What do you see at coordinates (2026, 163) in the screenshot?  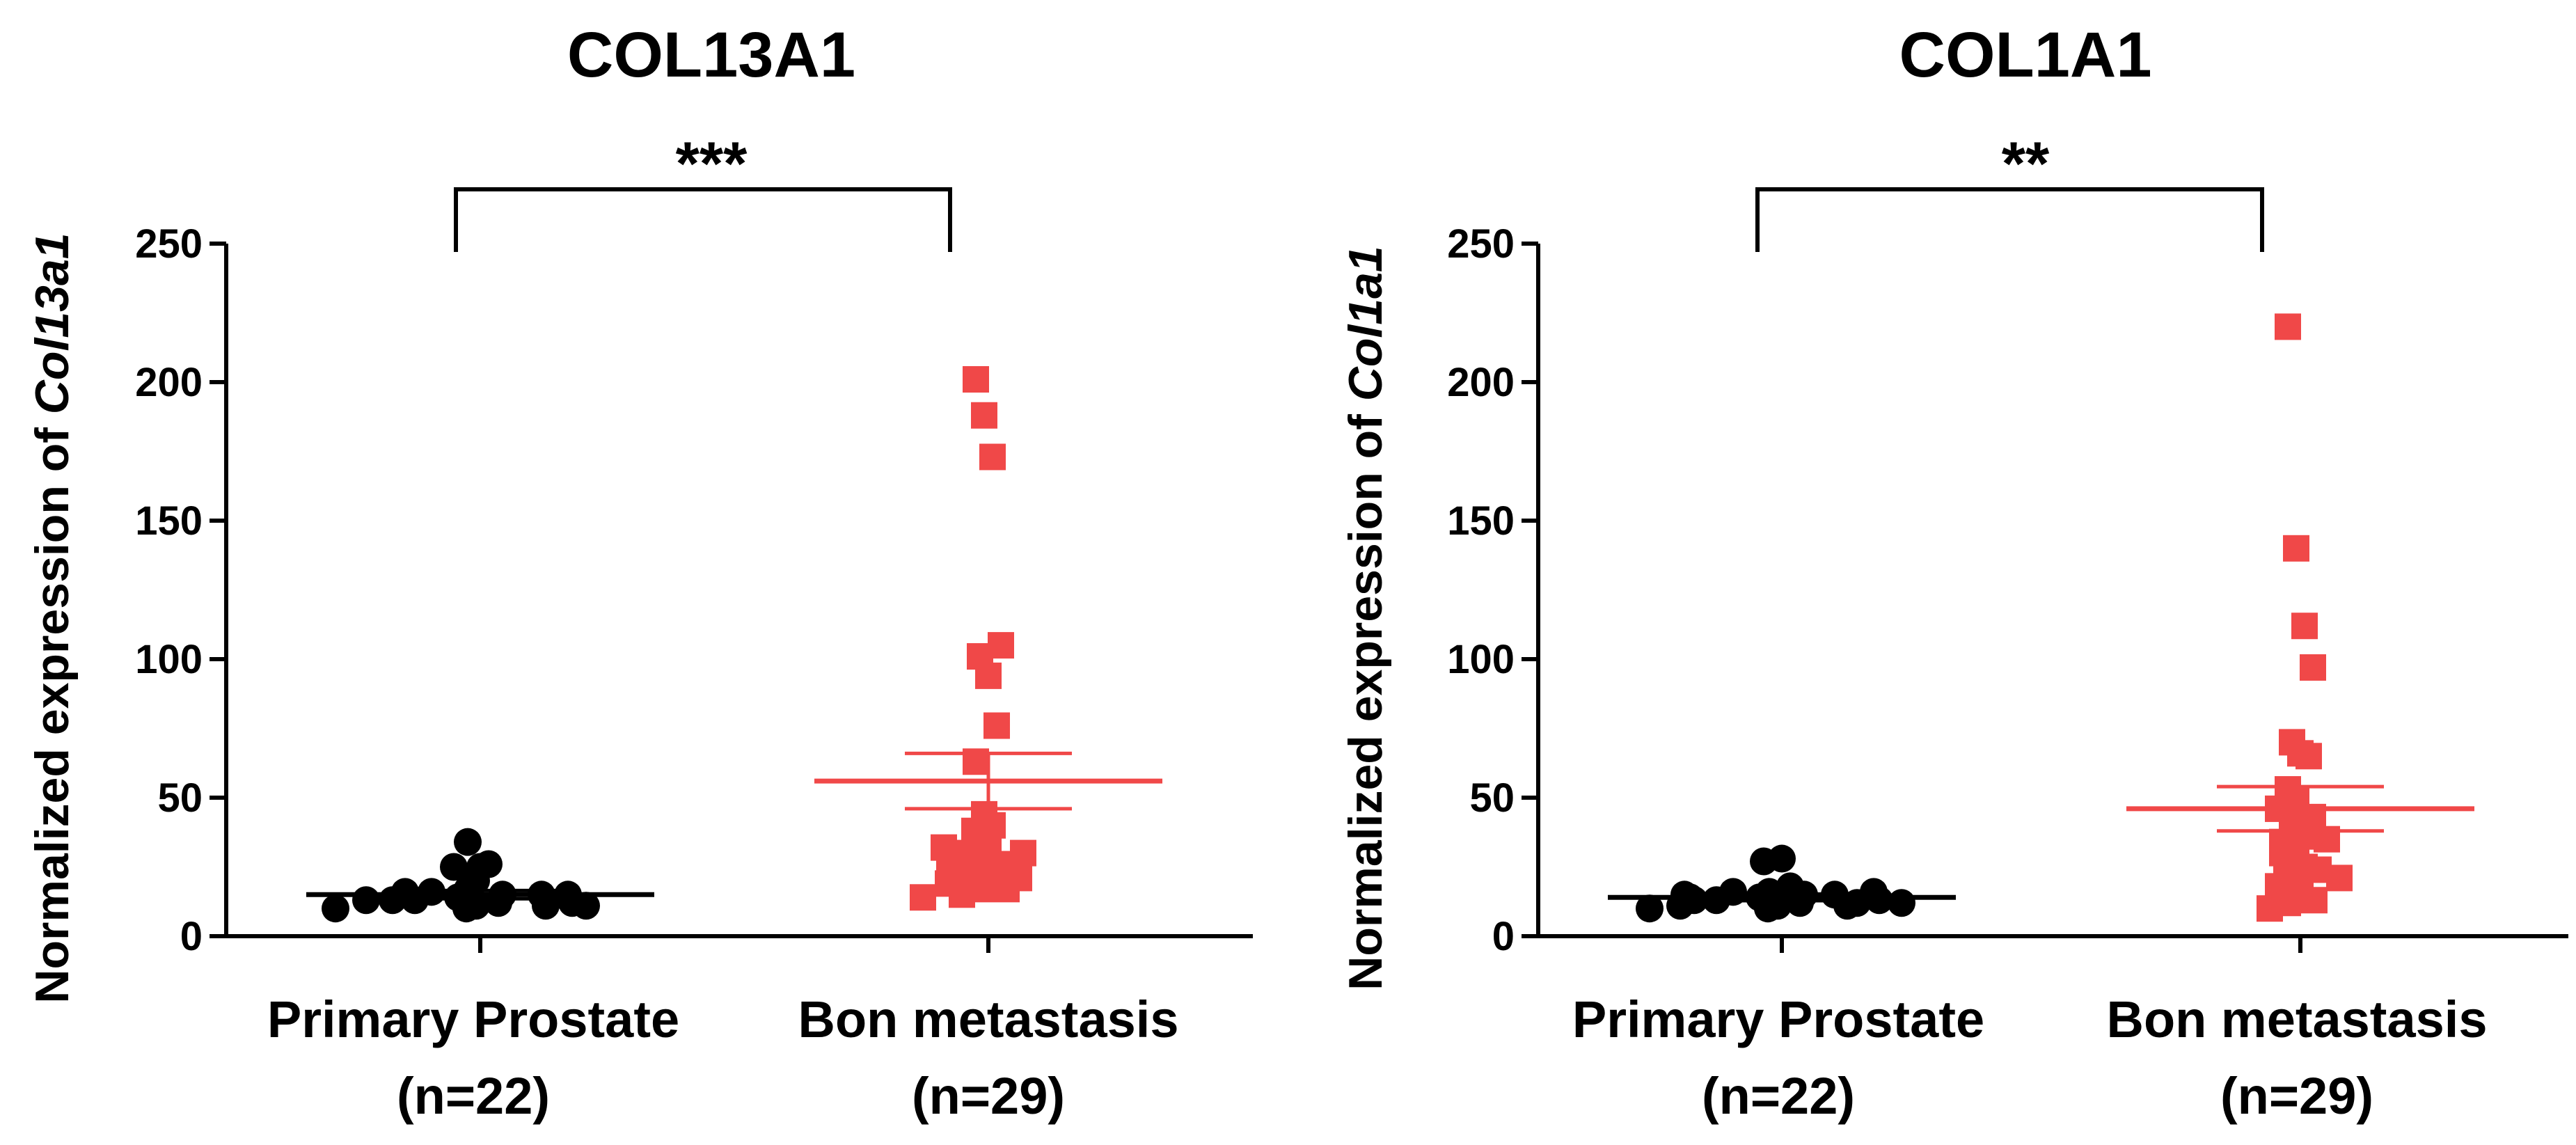 I see `significance-stars: **` at bounding box center [2026, 163].